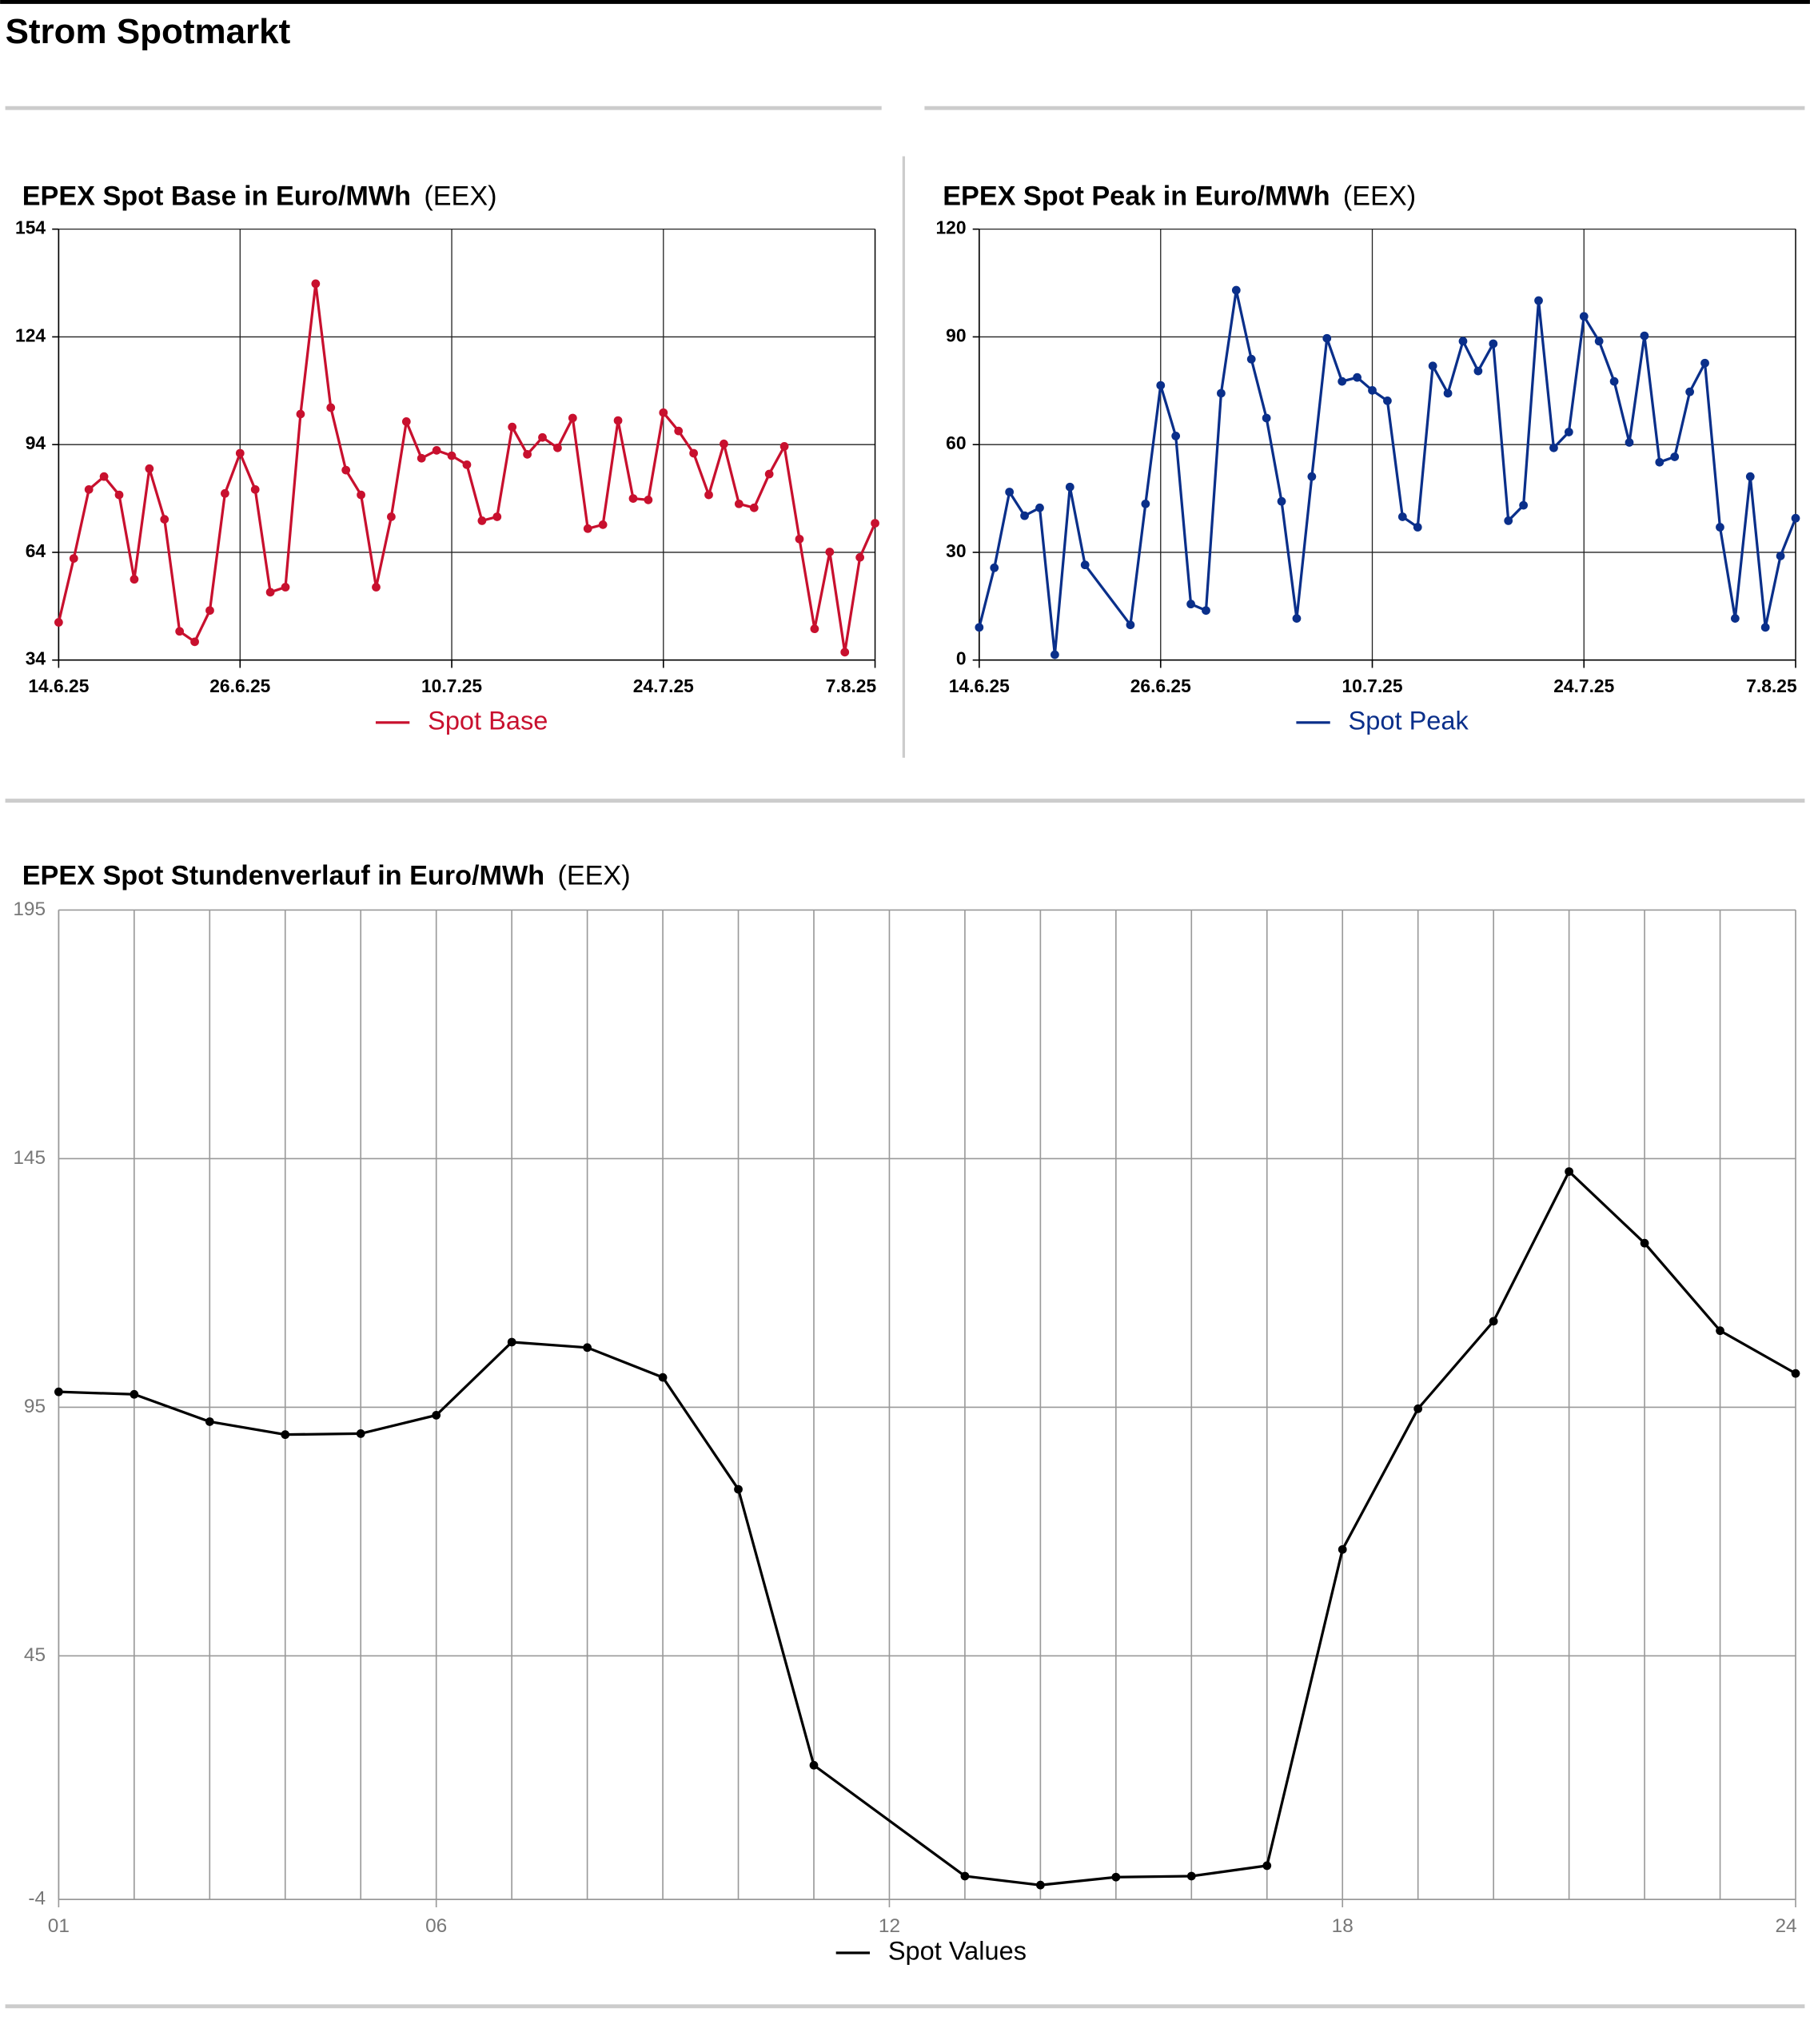  I want to click on x-tick-label: 06, so click(436, 1926).